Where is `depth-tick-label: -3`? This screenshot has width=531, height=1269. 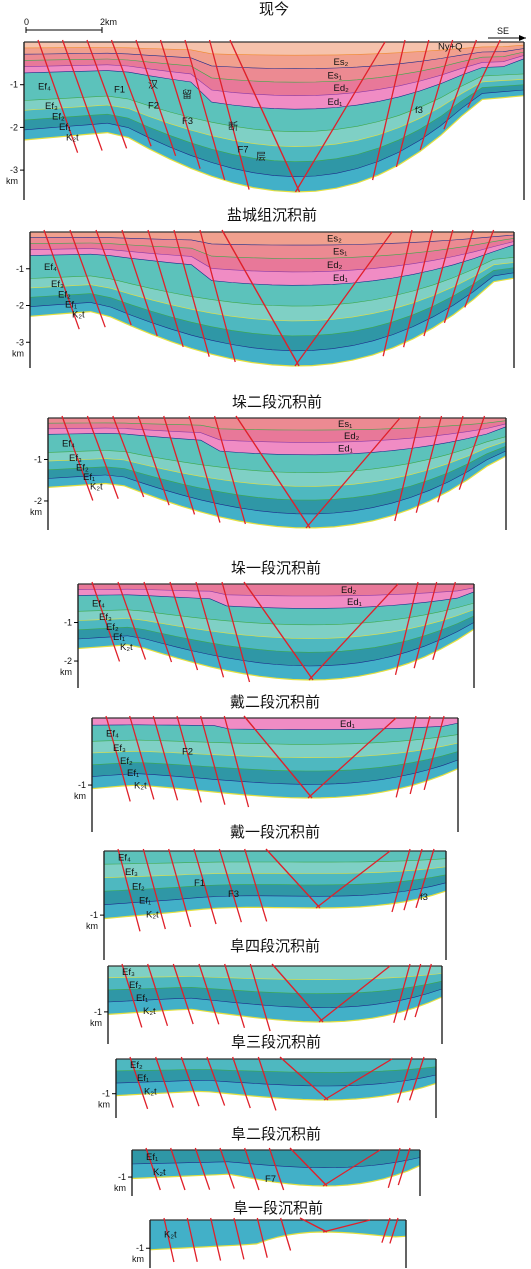 depth-tick-label: -3 is located at coordinates (20, 342).